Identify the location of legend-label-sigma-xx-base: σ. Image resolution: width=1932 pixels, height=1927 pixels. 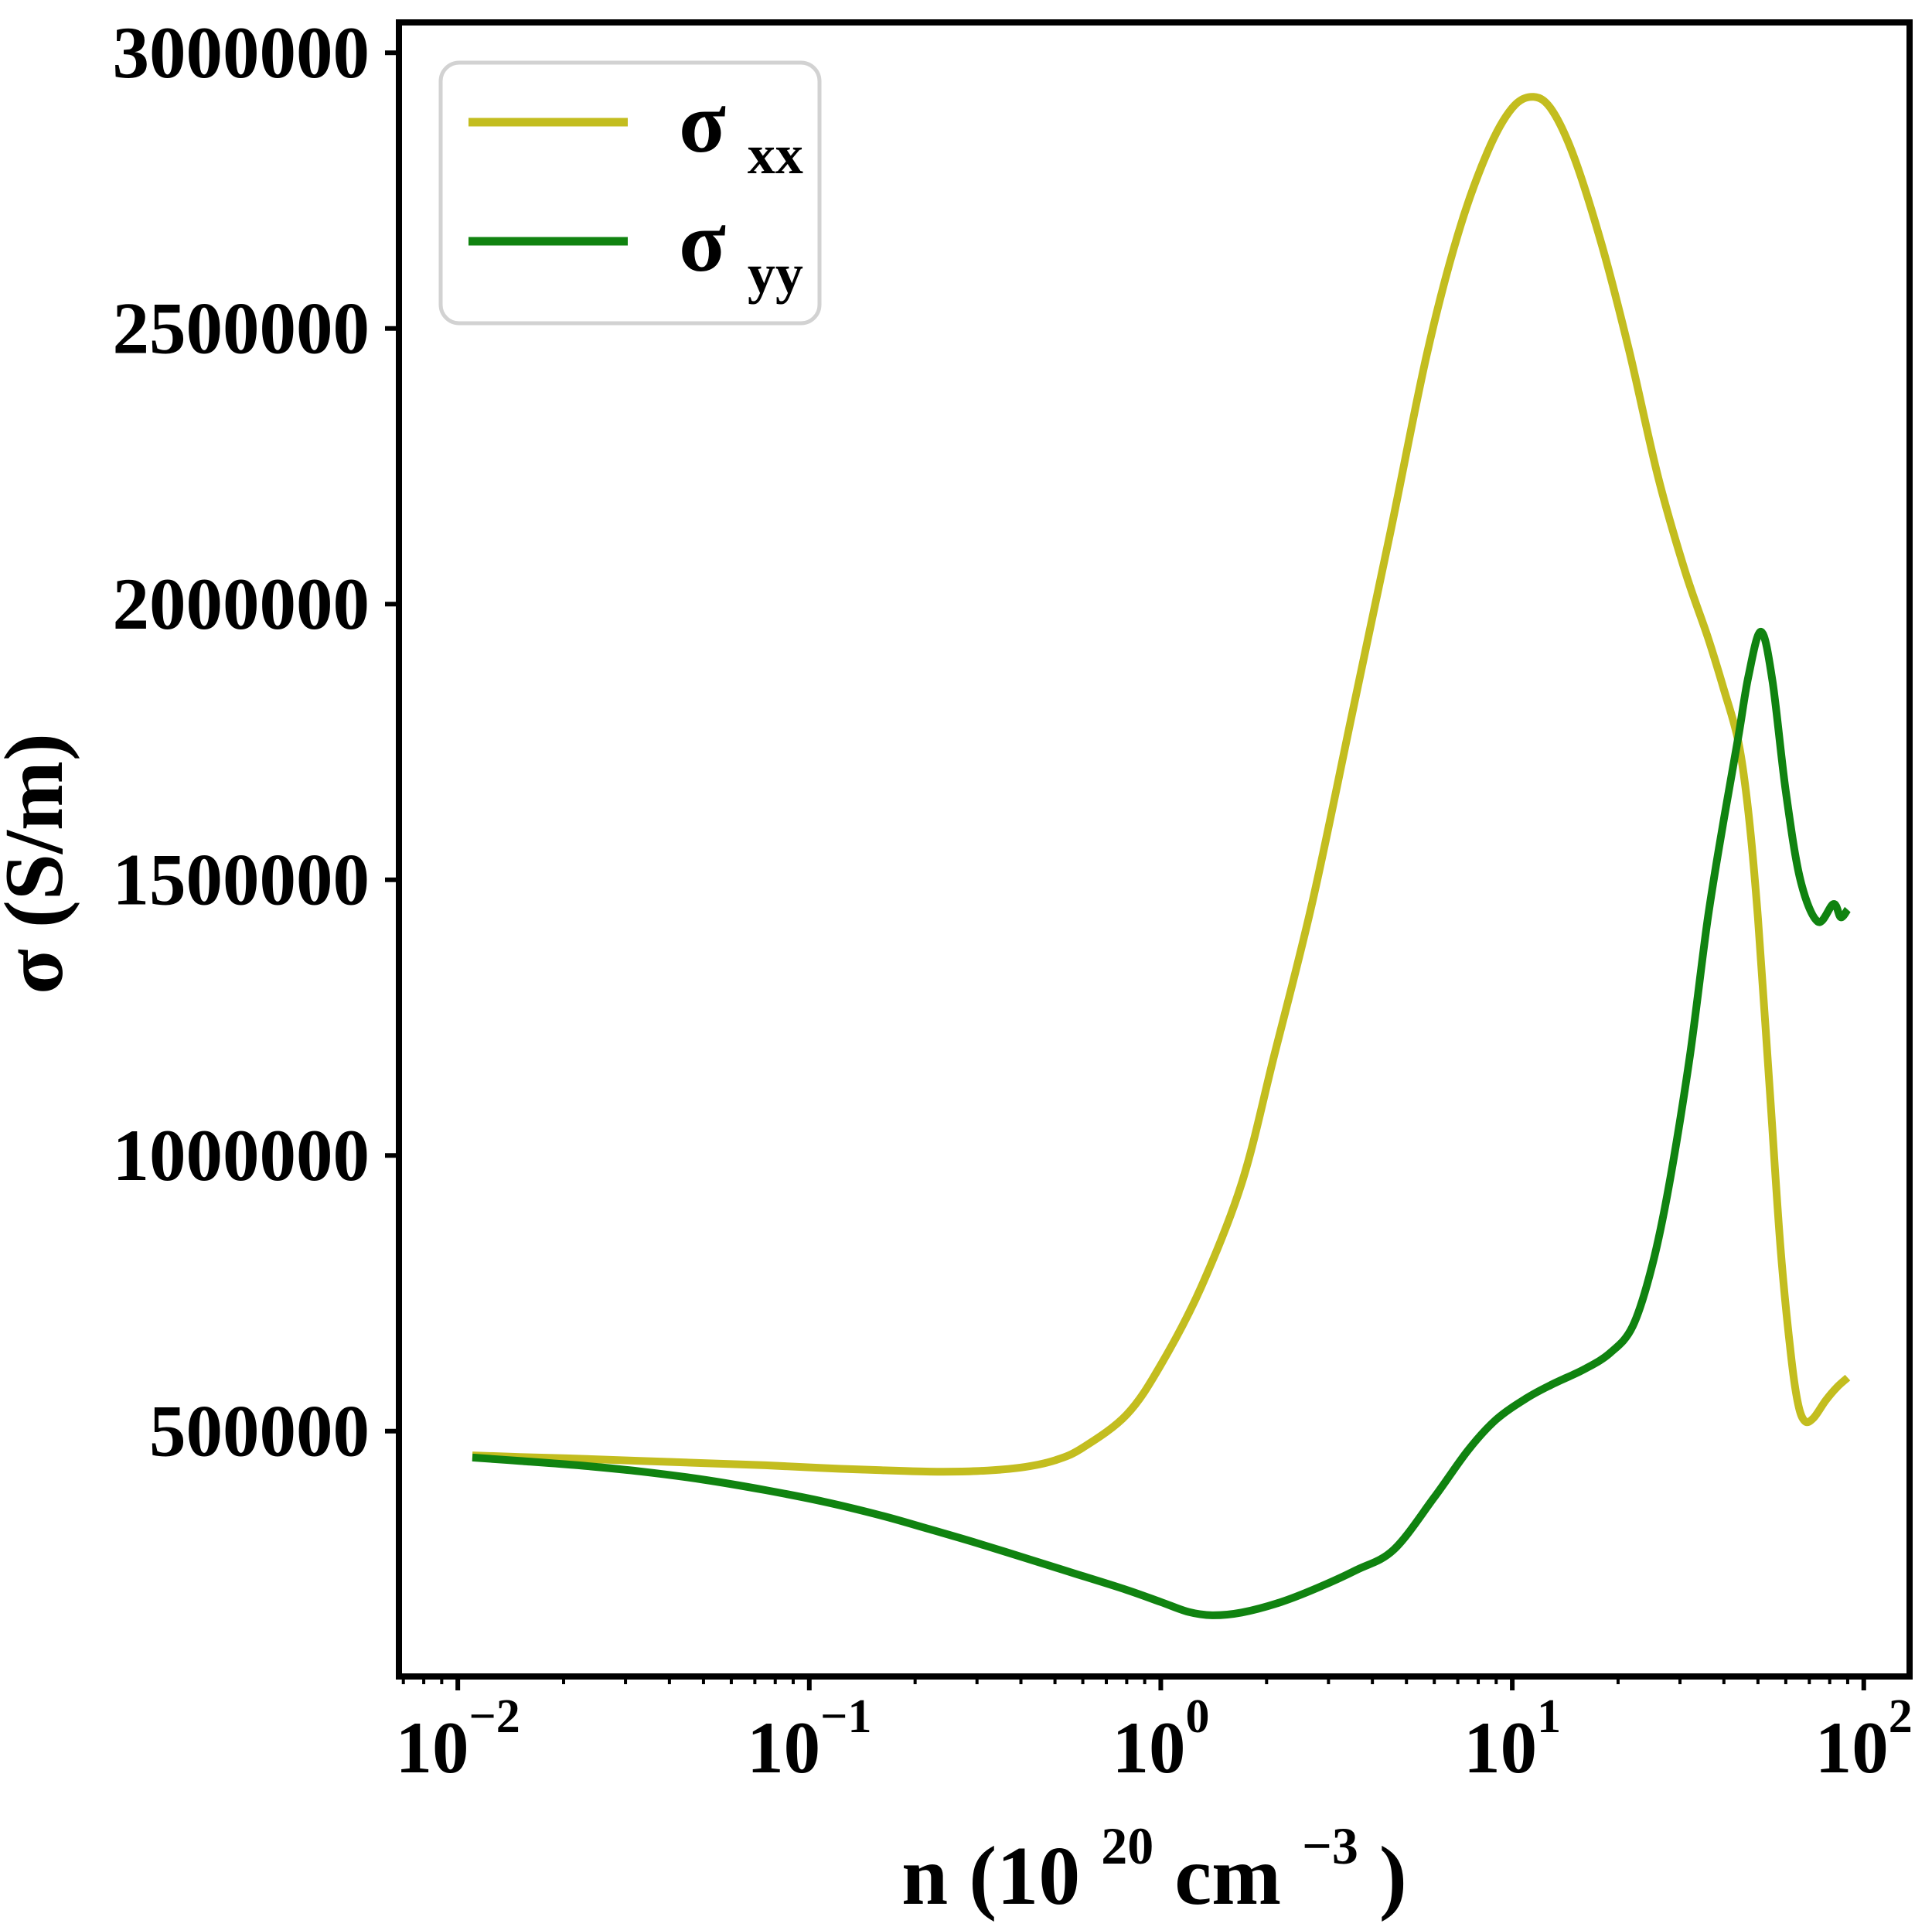
(702, 123).